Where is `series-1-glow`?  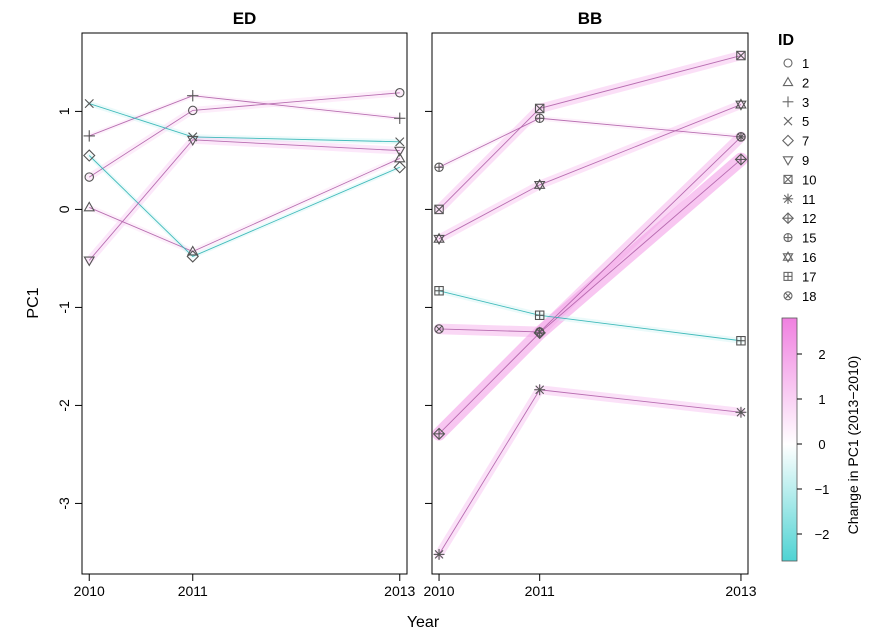 series-1-glow is located at coordinates (244, 135).